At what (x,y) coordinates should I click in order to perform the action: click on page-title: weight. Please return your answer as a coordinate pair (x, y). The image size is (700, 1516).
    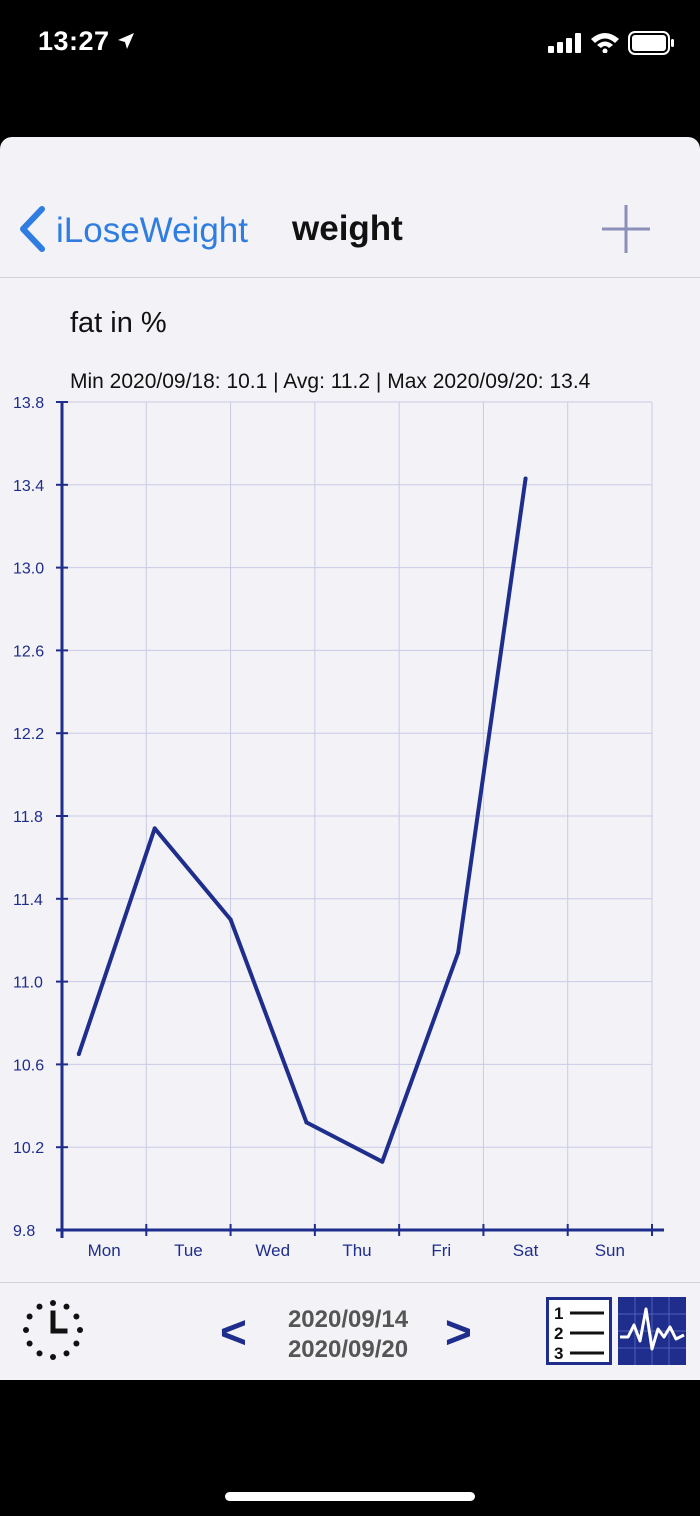
    Looking at the image, I should click on (347, 228).